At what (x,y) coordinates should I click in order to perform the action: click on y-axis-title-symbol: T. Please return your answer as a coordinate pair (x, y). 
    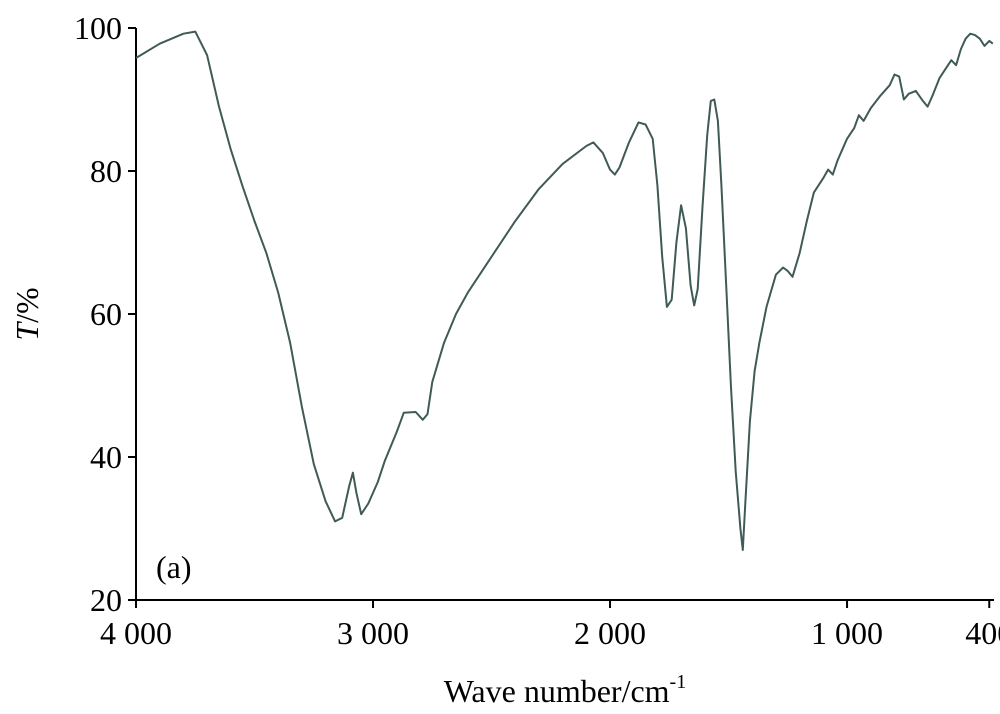
    Looking at the image, I should click on (27, 331).